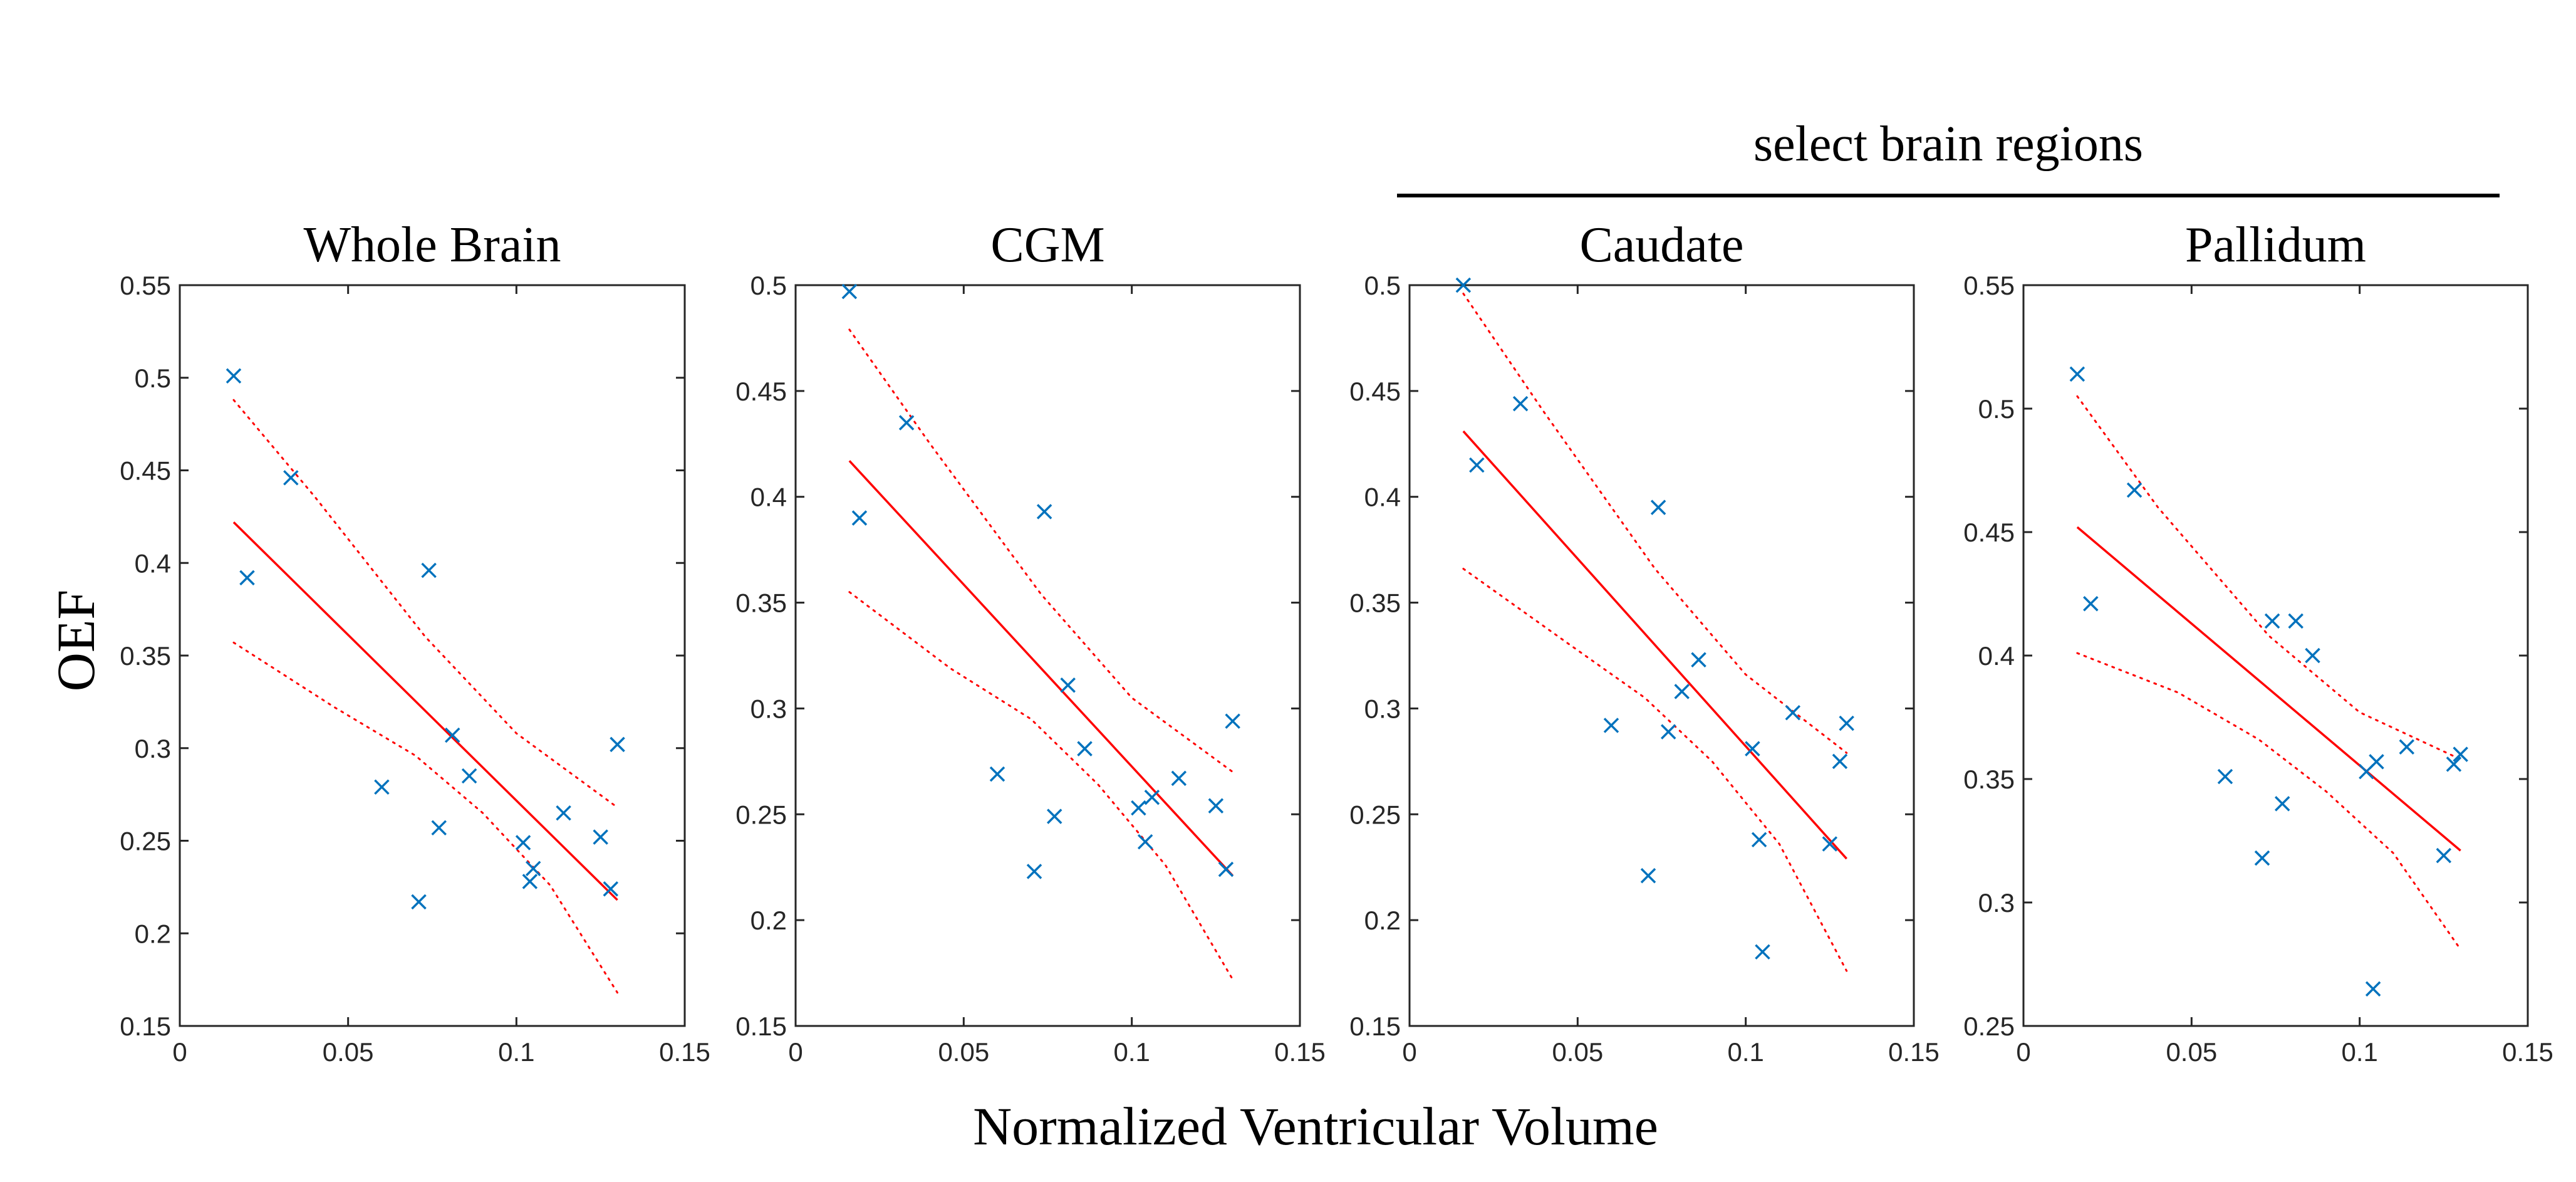  Describe the element at coordinates (1375, 603) in the screenshot. I see `caudate-y-tick-label: 0.35` at that location.